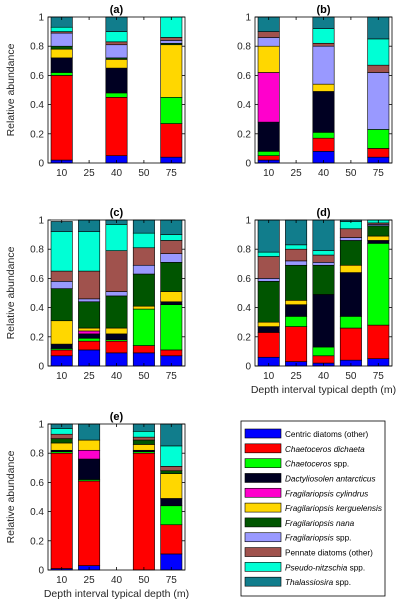 The height and width of the screenshot is (600, 412). Describe the element at coordinates (37, 134) in the screenshot. I see `y-tick-label: 0.2` at that location.